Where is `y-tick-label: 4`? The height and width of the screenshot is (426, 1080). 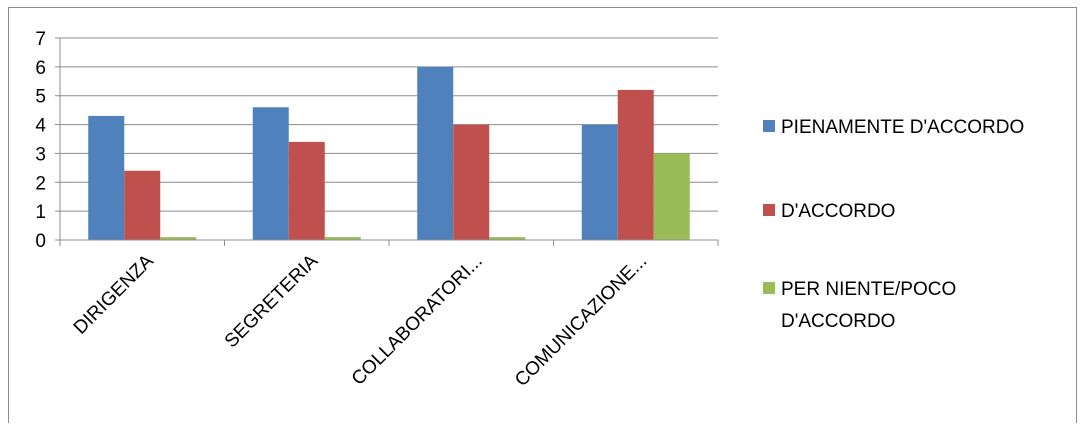
y-tick-label: 4 is located at coordinates (40, 126).